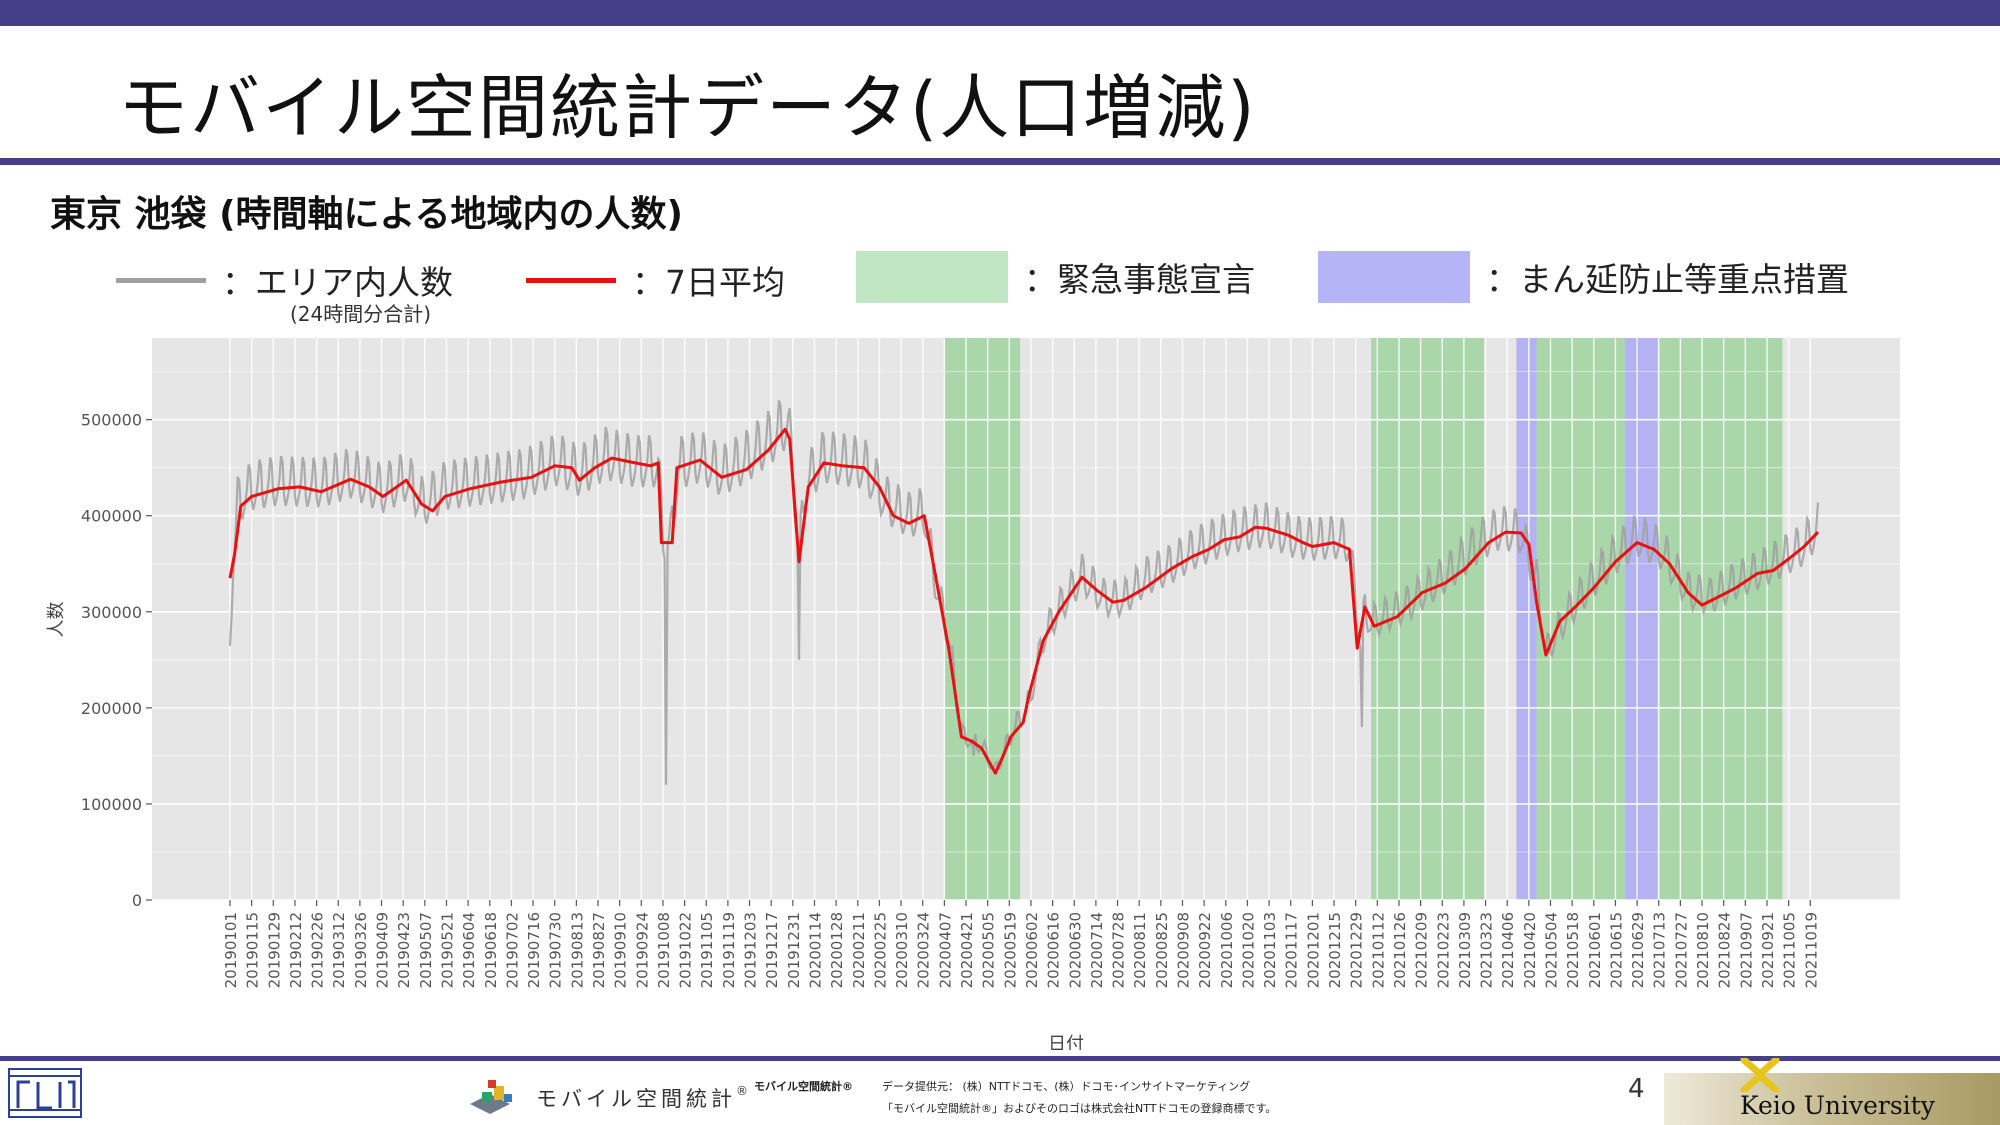 The image size is (2000, 1125). Describe the element at coordinates (1000, 13) in the screenshot. I see `top-bar` at that location.